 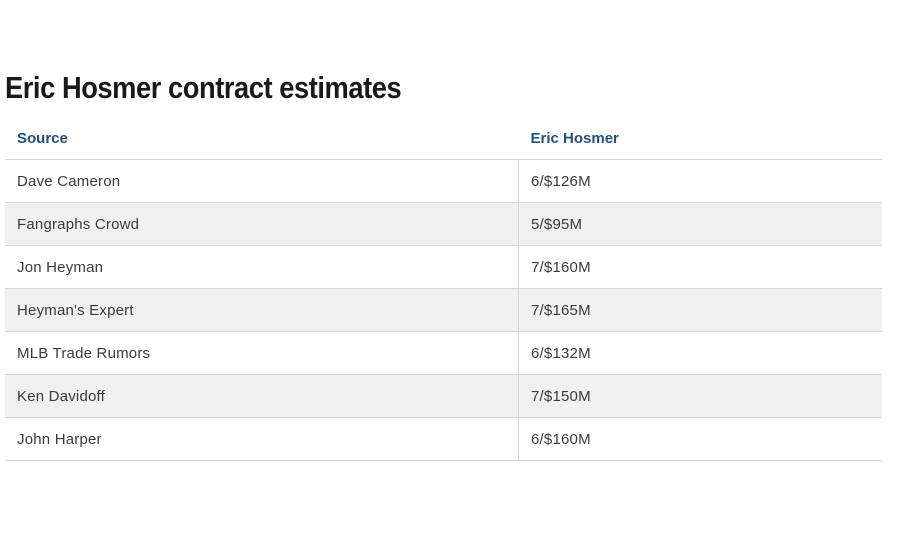 What do you see at coordinates (700, 267) in the screenshot?
I see `estimate-cell: 7/$160M` at bounding box center [700, 267].